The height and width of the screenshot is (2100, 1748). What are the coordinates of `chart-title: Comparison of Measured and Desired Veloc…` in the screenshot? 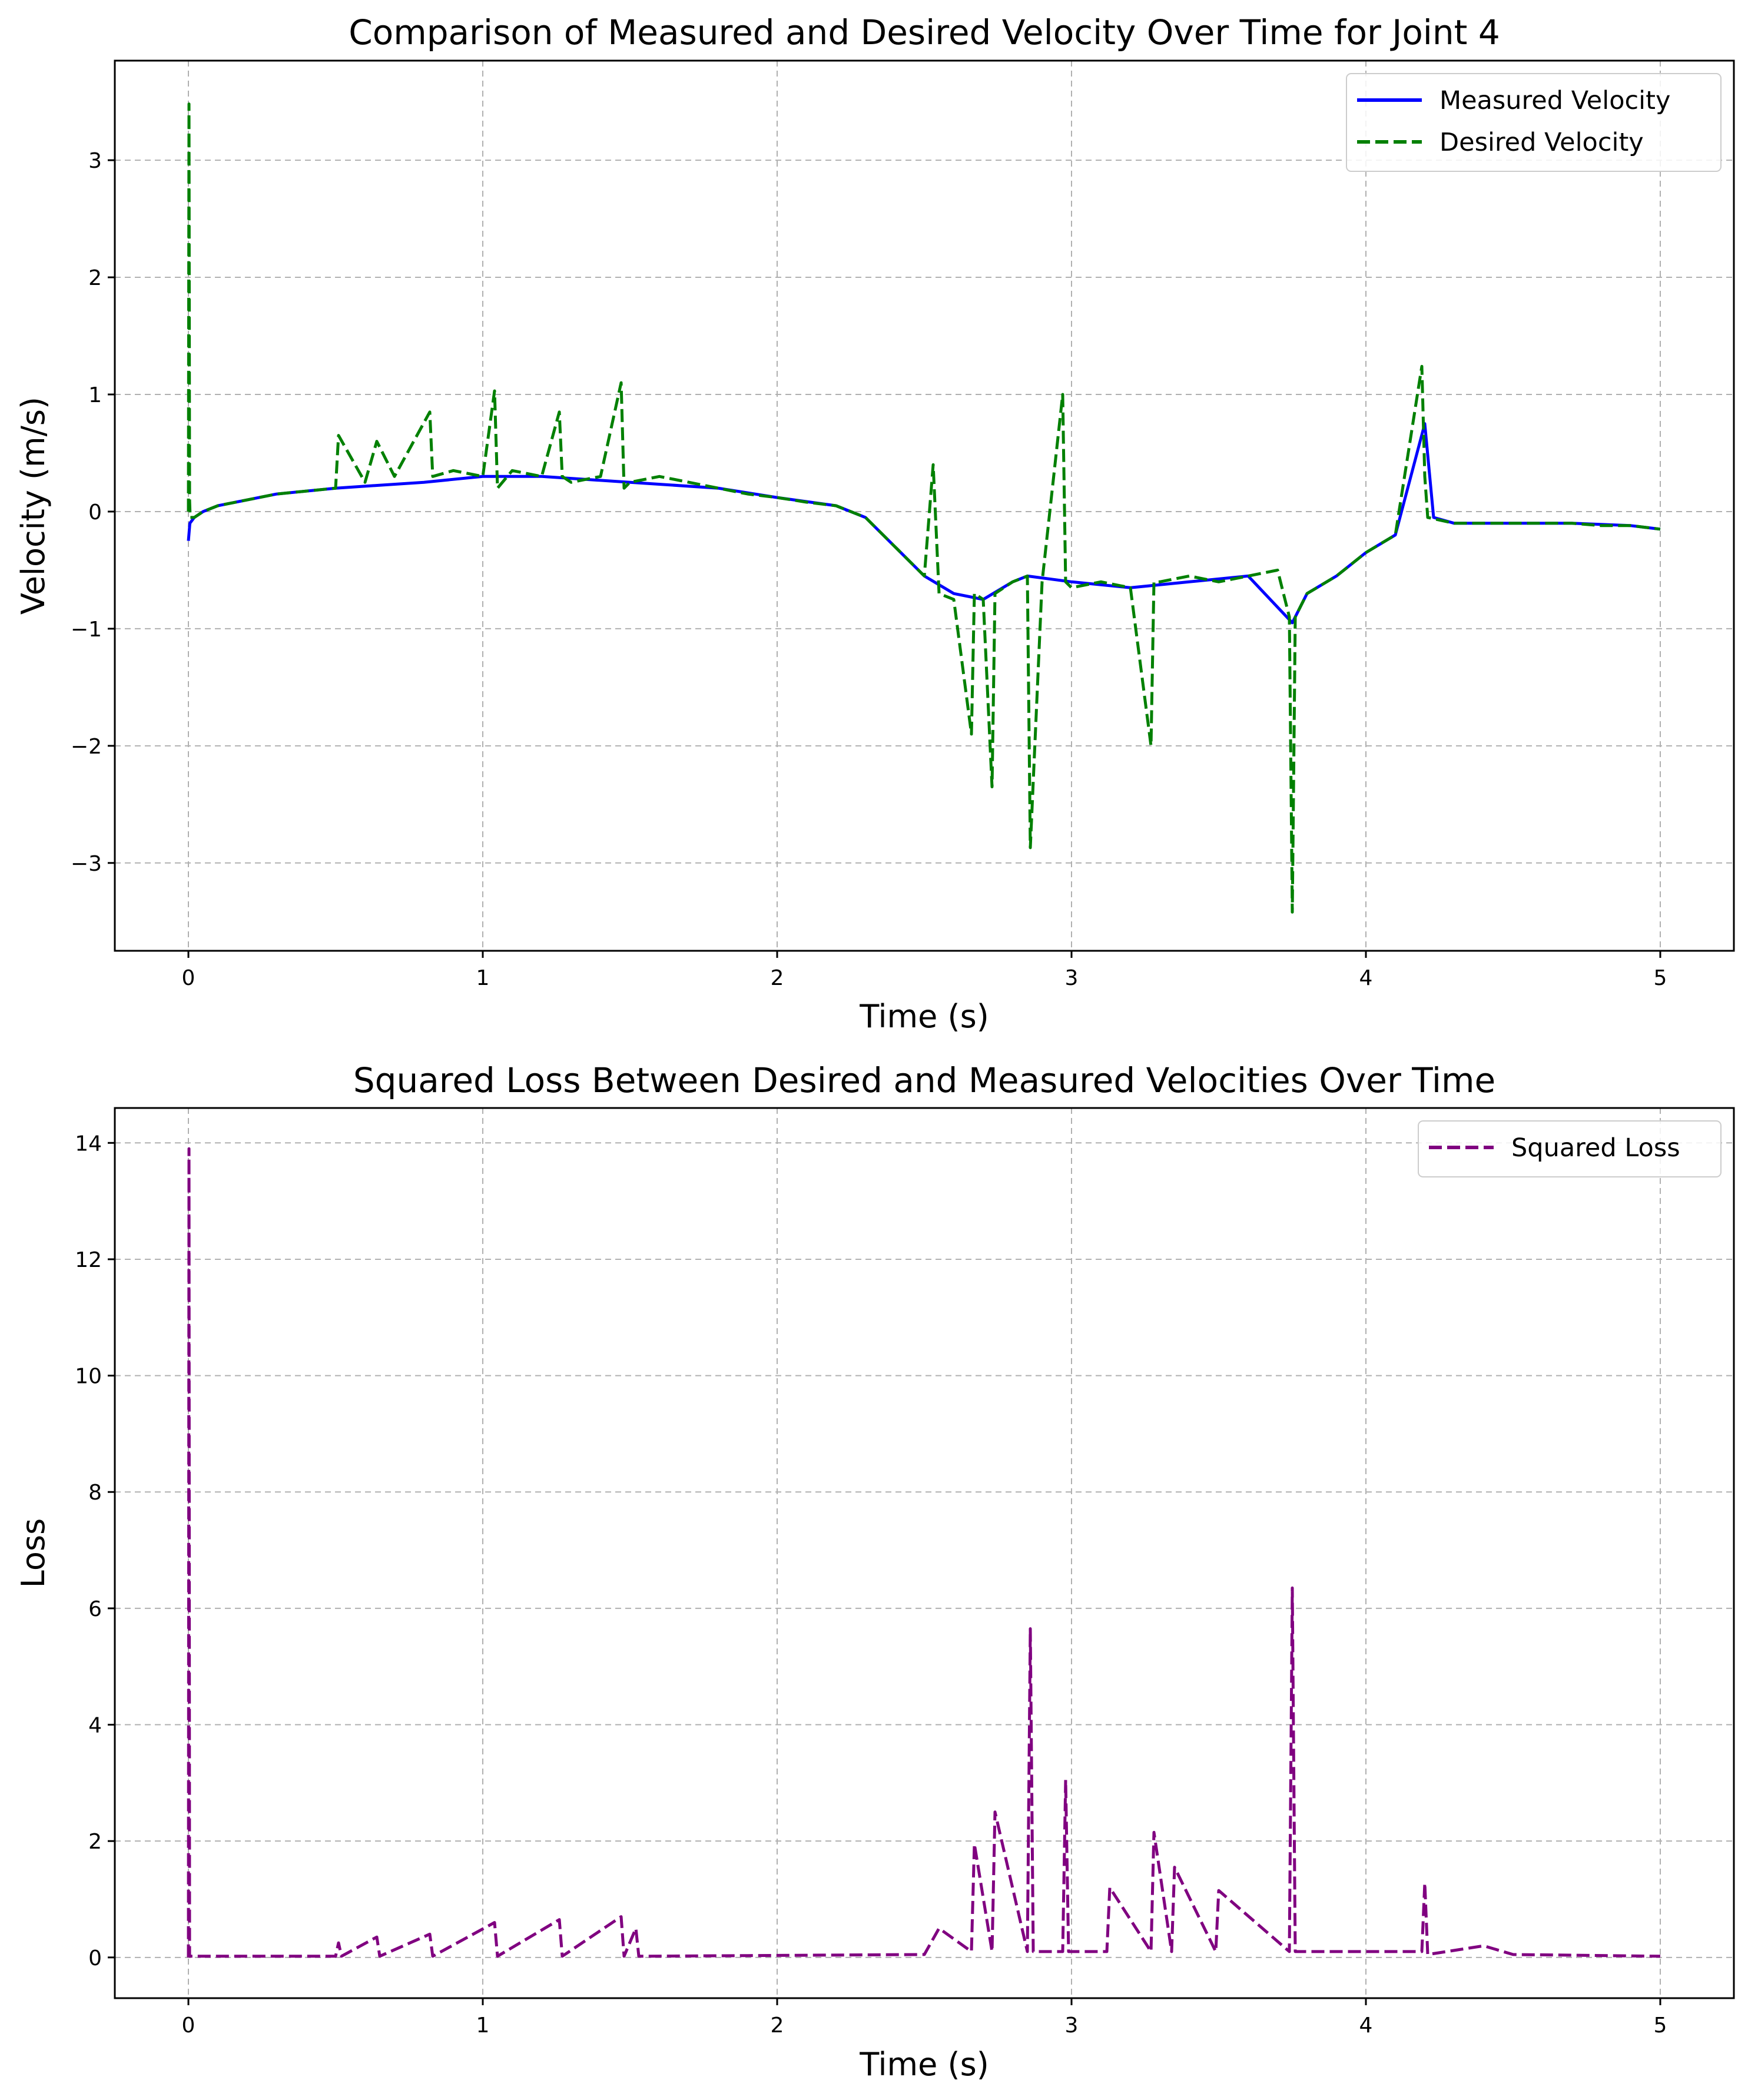 It's located at (924, 32).